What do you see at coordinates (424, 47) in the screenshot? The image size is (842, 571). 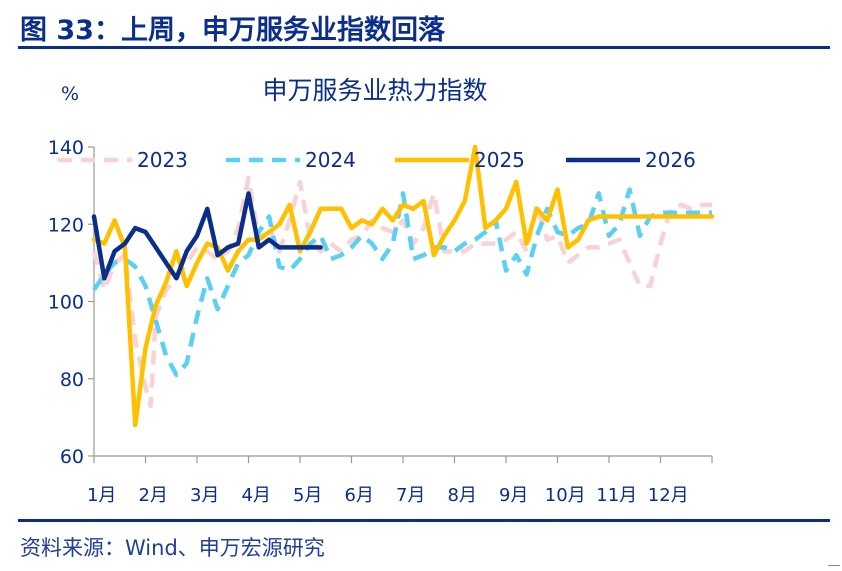 I see `title-rule` at bounding box center [424, 47].